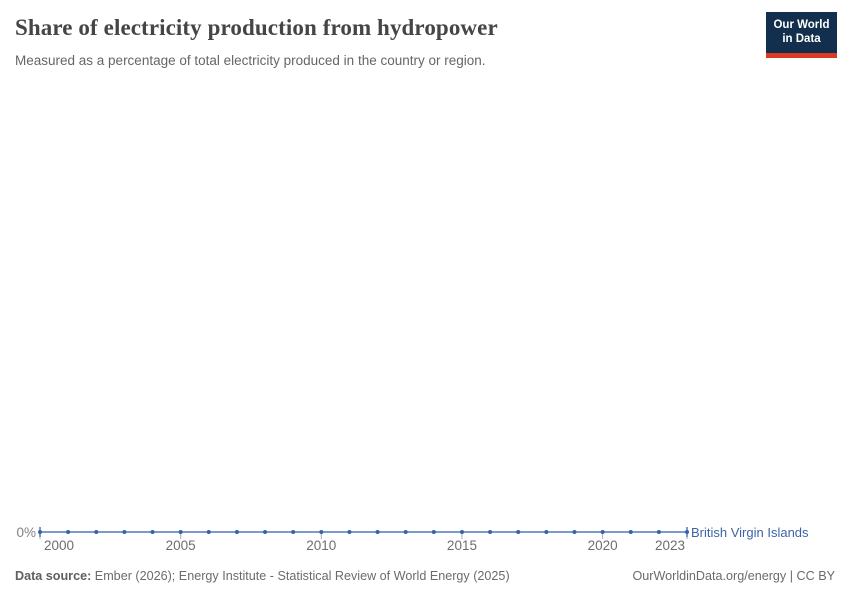  I want to click on x-tick-label: 2000, so click(59, 545).